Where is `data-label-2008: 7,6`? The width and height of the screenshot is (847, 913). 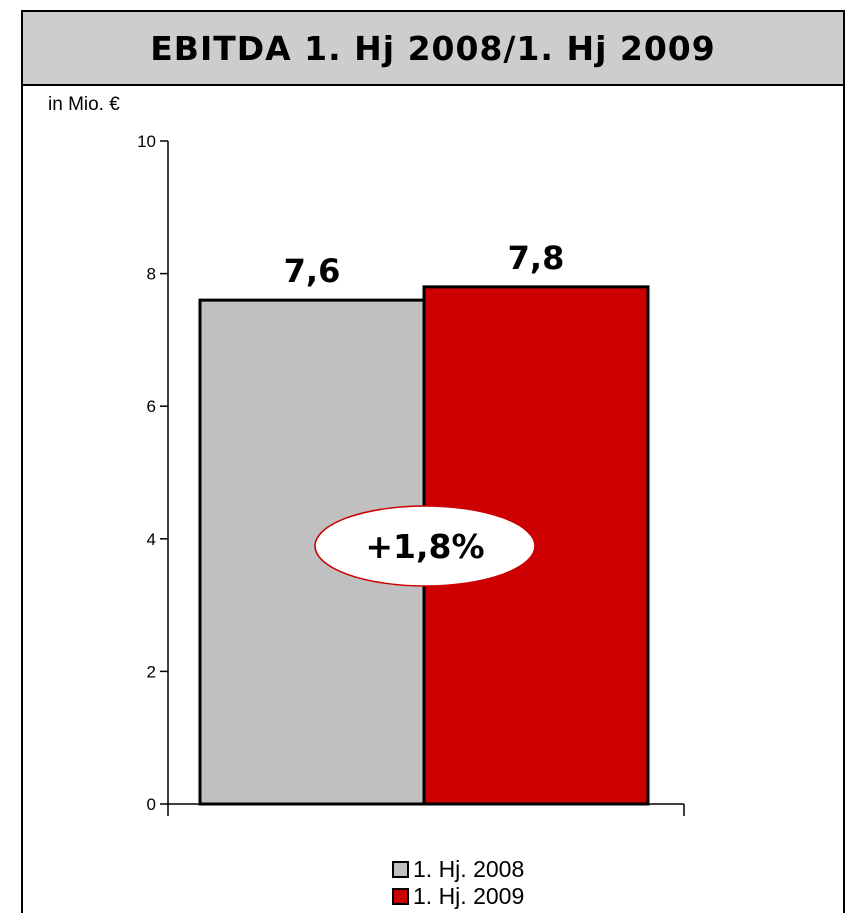 data-label-2008: 7,6 is located at coordinates (312, 271).